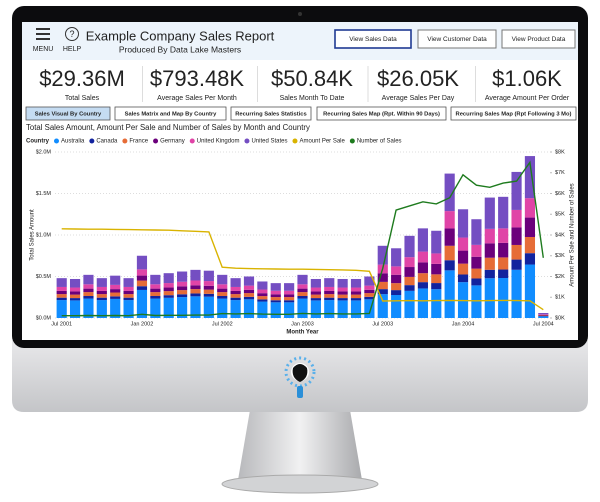 This screenshot has height=502, width=600. I want to click on menu-button: MENU, so click(43, 40).